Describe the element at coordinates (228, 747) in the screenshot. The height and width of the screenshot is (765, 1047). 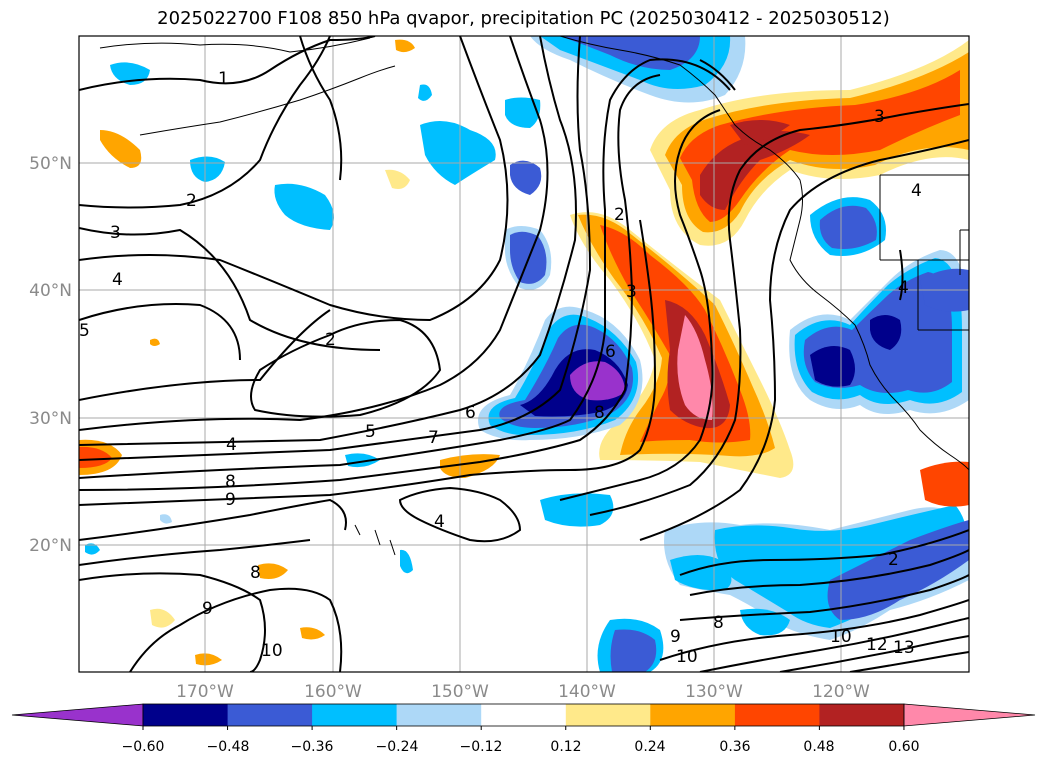
I see `colorbar-tick-label: −0.48` at that location.